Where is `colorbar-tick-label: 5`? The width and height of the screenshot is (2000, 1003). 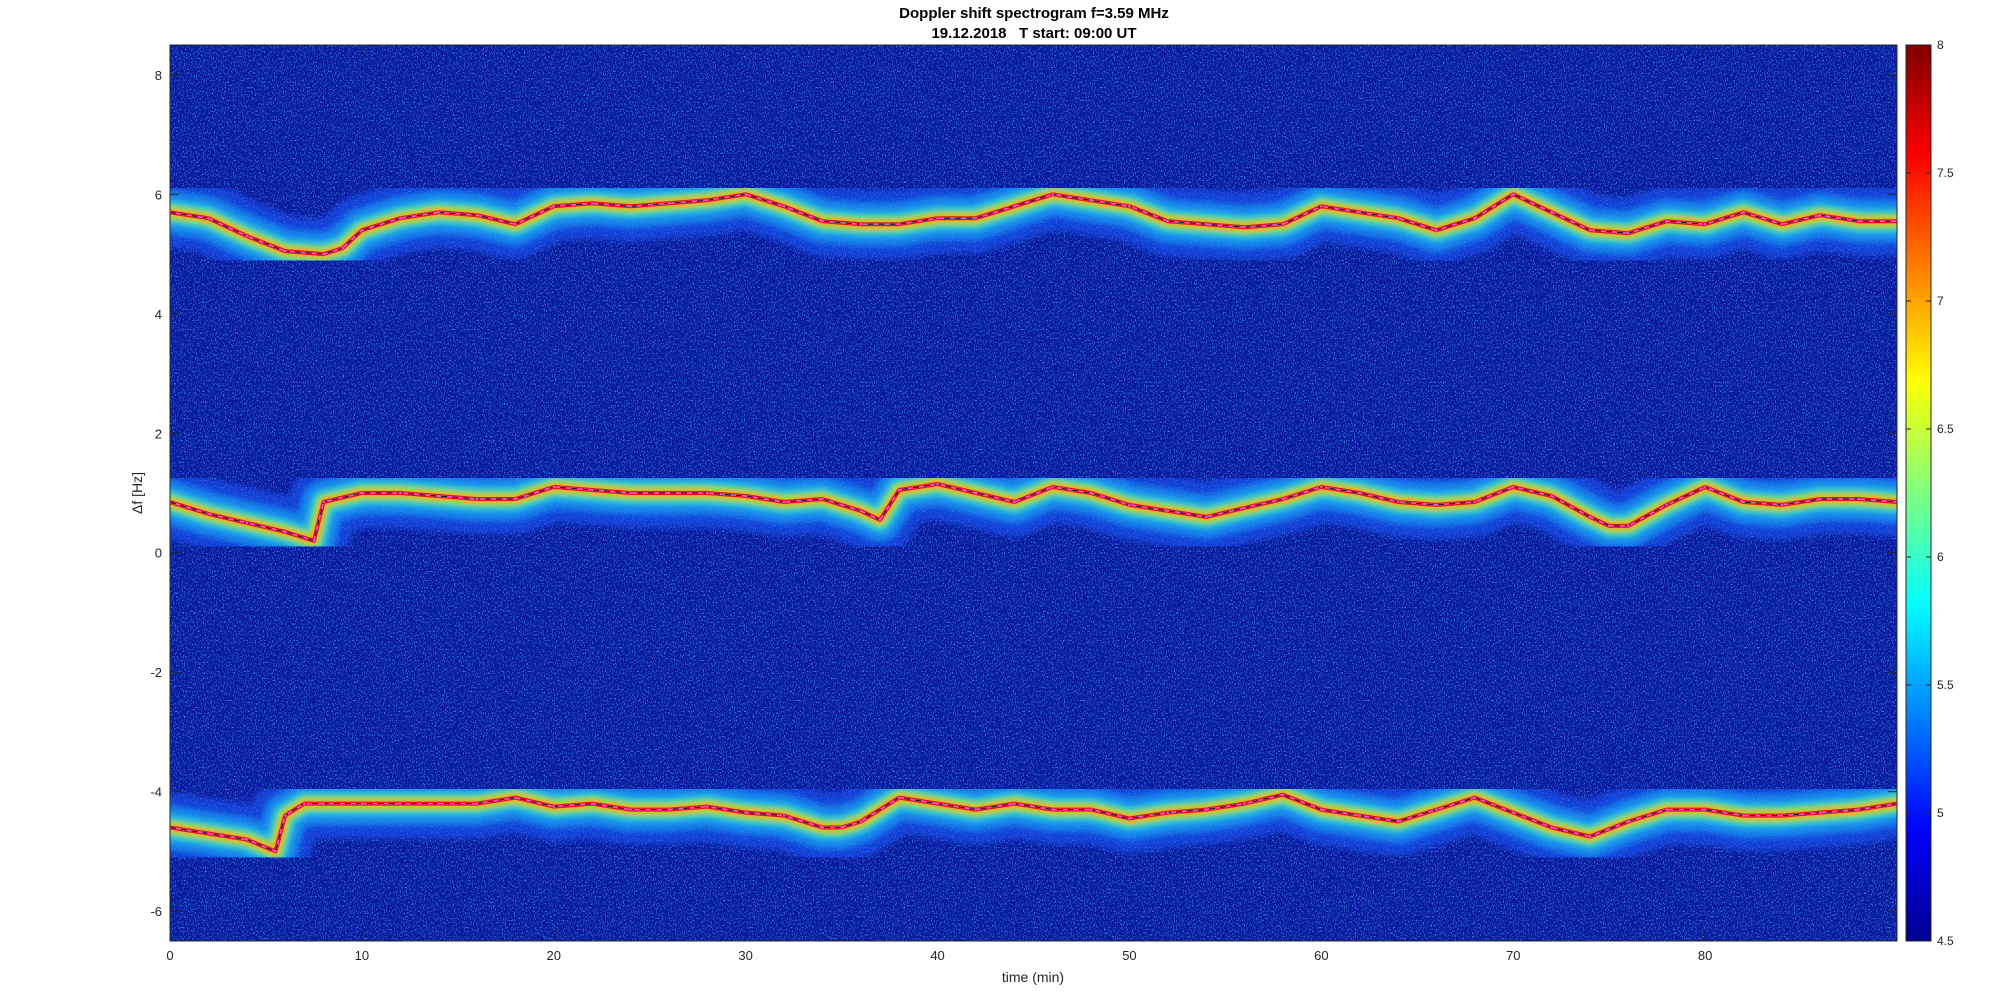
colorbar-tick-label: 5 is located at coordinates (1940, 813).